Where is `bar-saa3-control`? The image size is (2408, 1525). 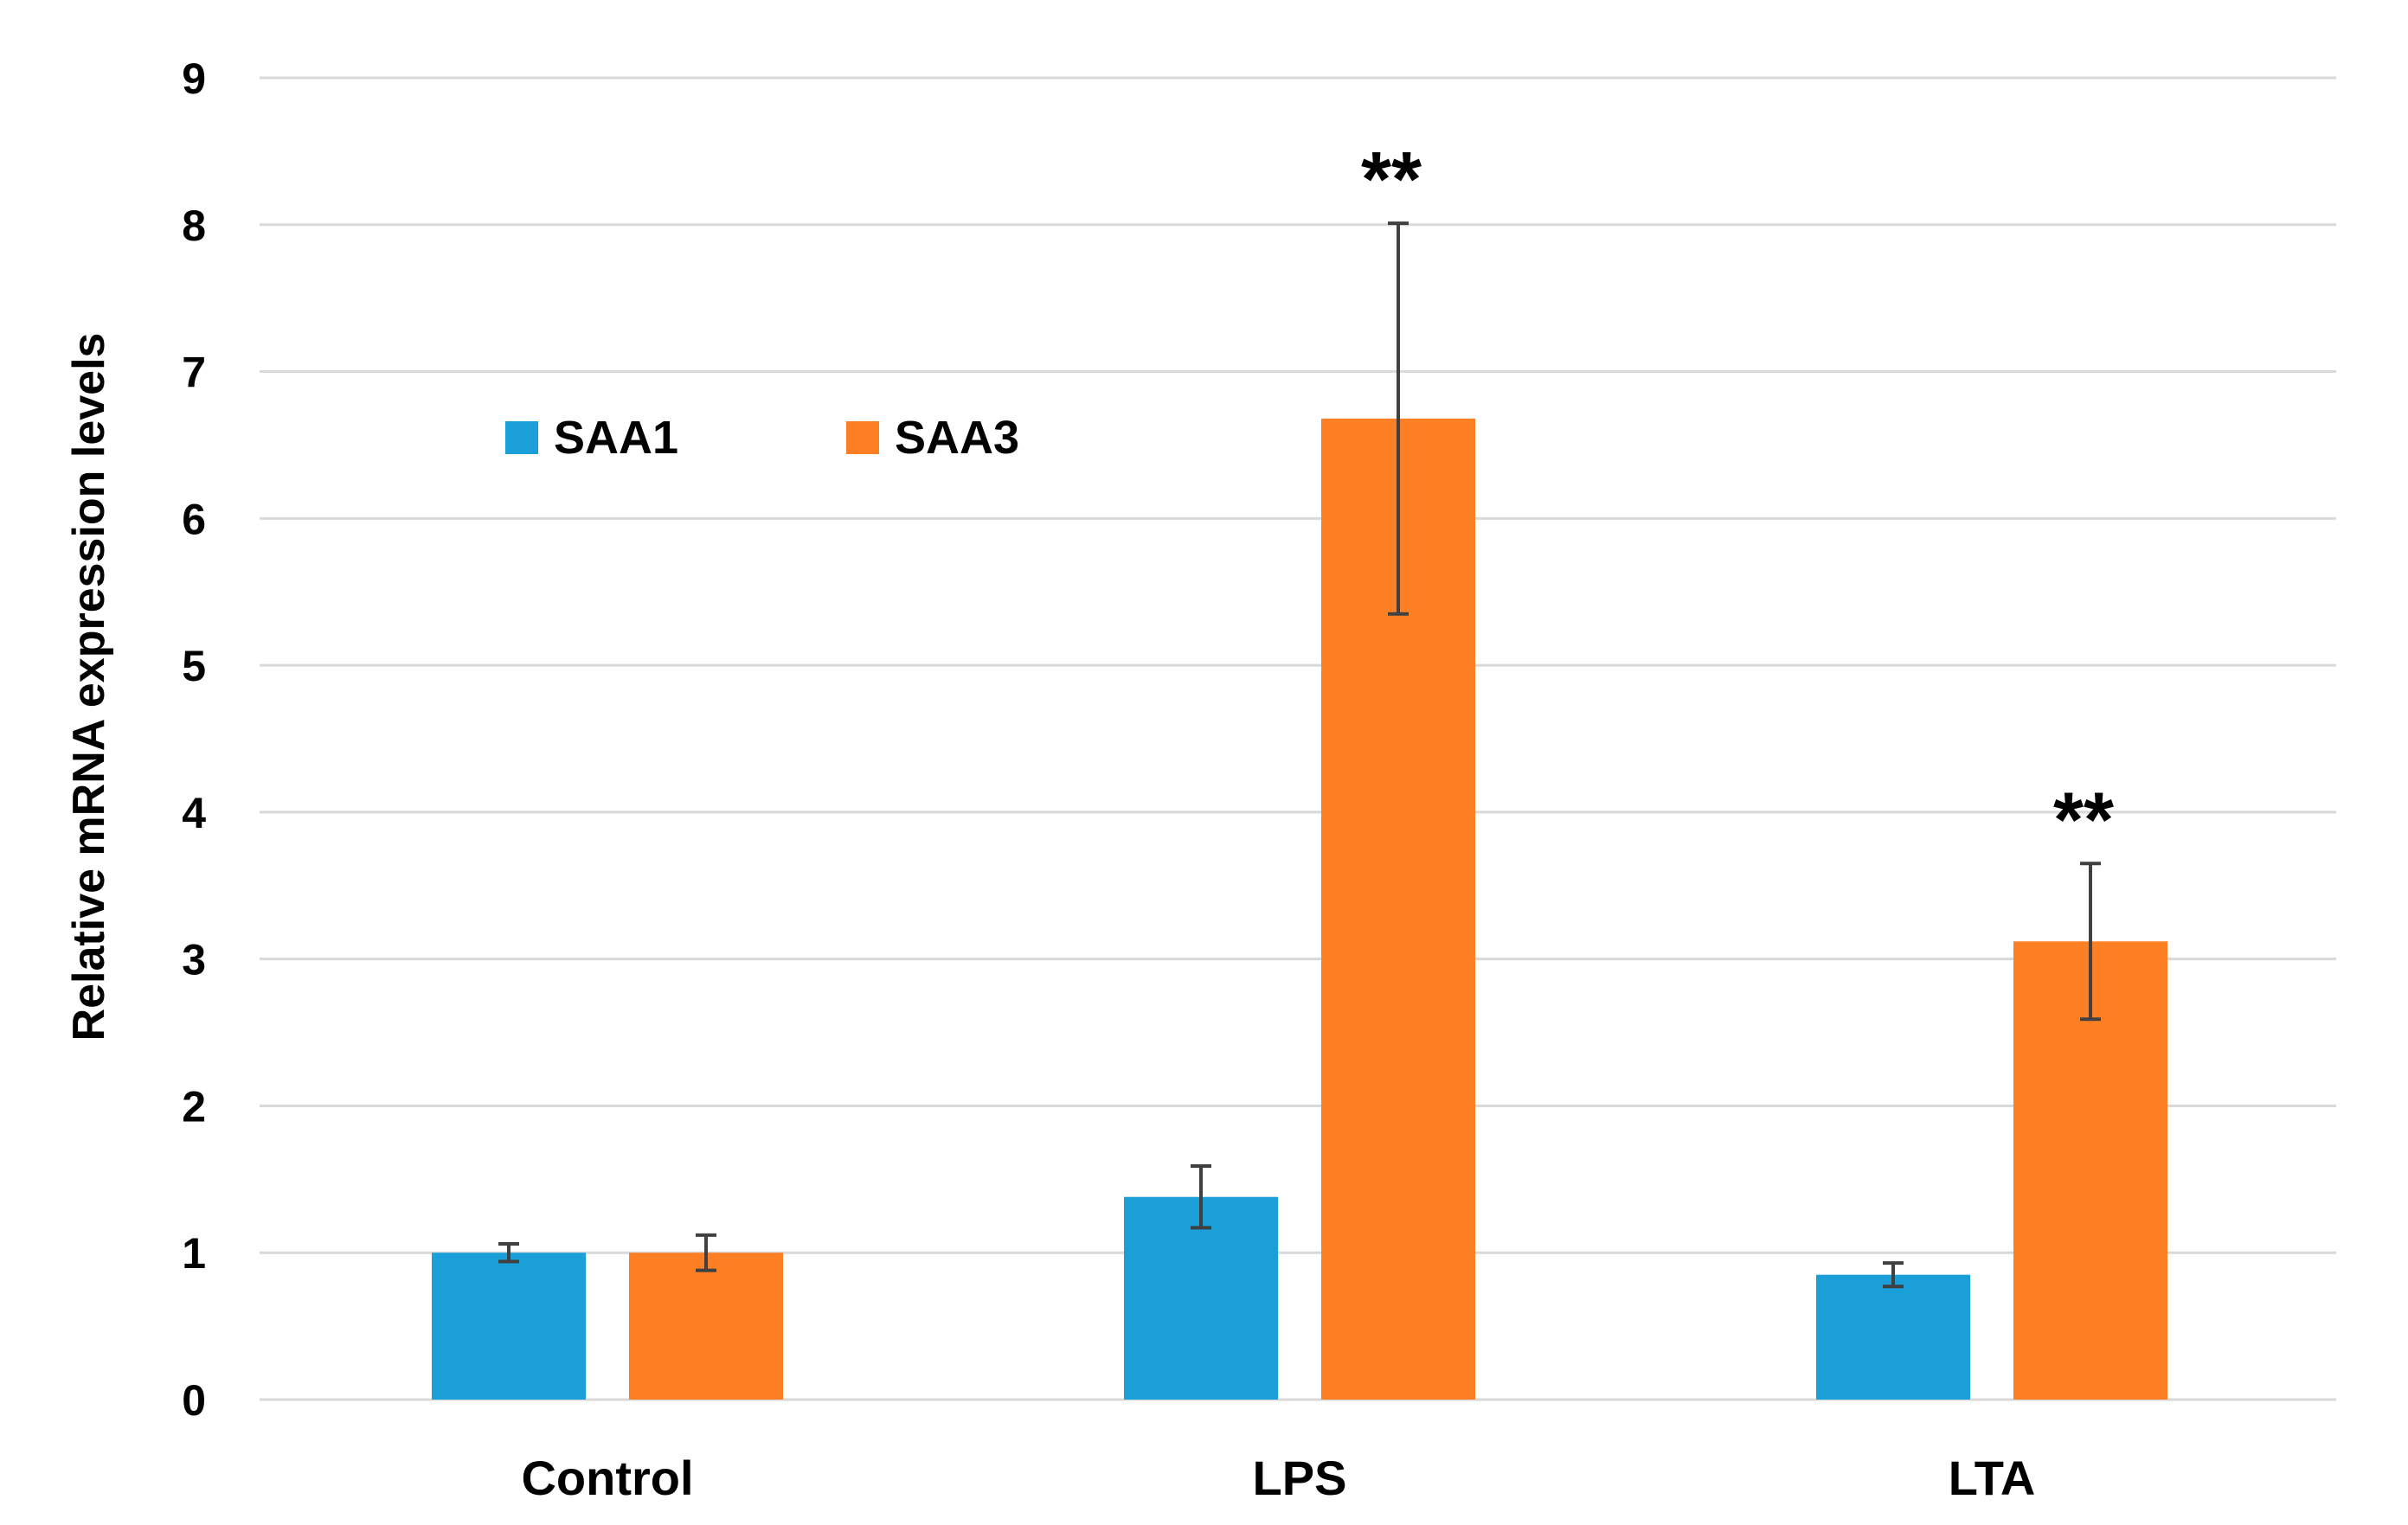 bar-saa3-control is located at coordinates (706, 1327).